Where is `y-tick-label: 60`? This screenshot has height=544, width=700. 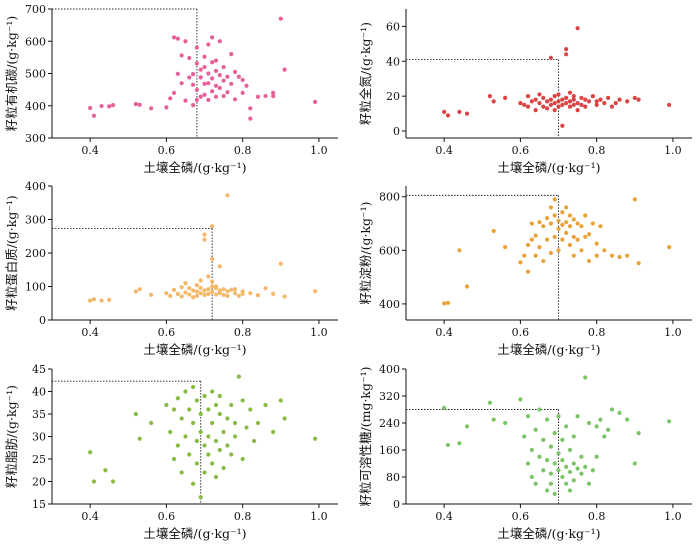
y-tick-label: 60 is located at coordinates (393, 26).